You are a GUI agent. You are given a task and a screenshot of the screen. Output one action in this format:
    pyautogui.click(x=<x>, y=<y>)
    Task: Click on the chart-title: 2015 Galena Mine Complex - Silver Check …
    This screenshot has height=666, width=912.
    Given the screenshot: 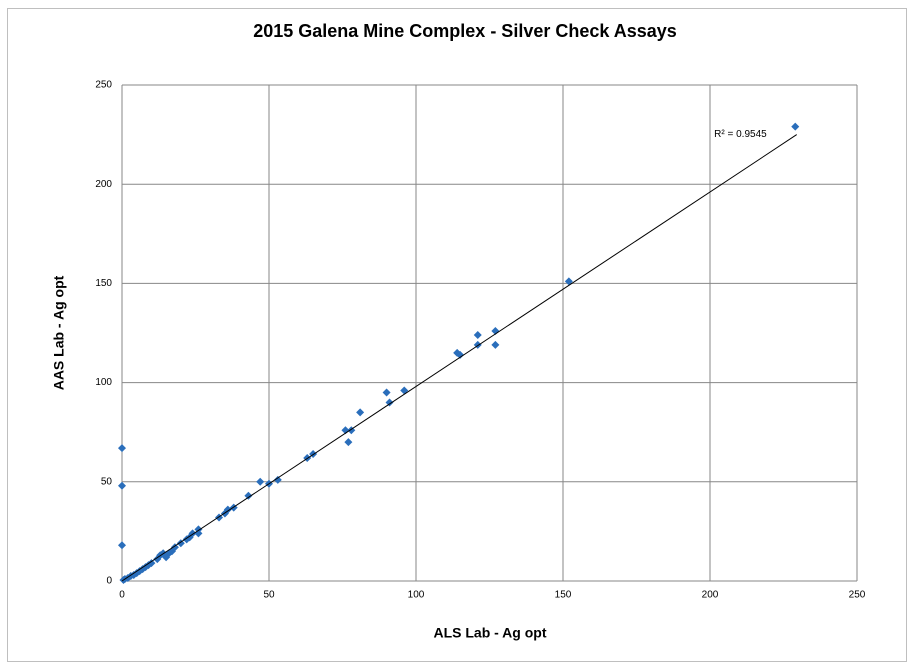 What is the action you would take?
    pyautogui.click(x=465, y=31)
    